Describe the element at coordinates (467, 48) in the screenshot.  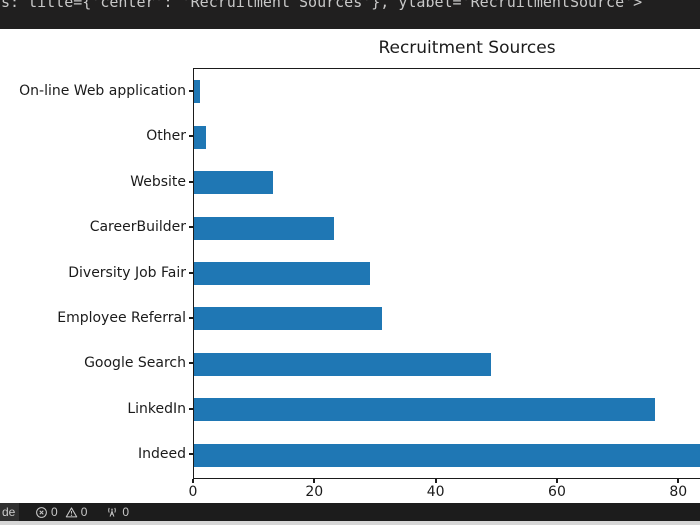
I see `chart-title: Recruitment Sources` at that location.